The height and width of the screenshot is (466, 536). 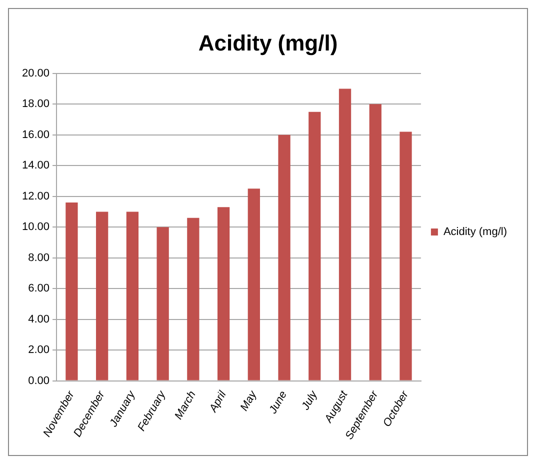 I want to click on chart-title: Acidity (mg/l), so click(x=268, y=43).